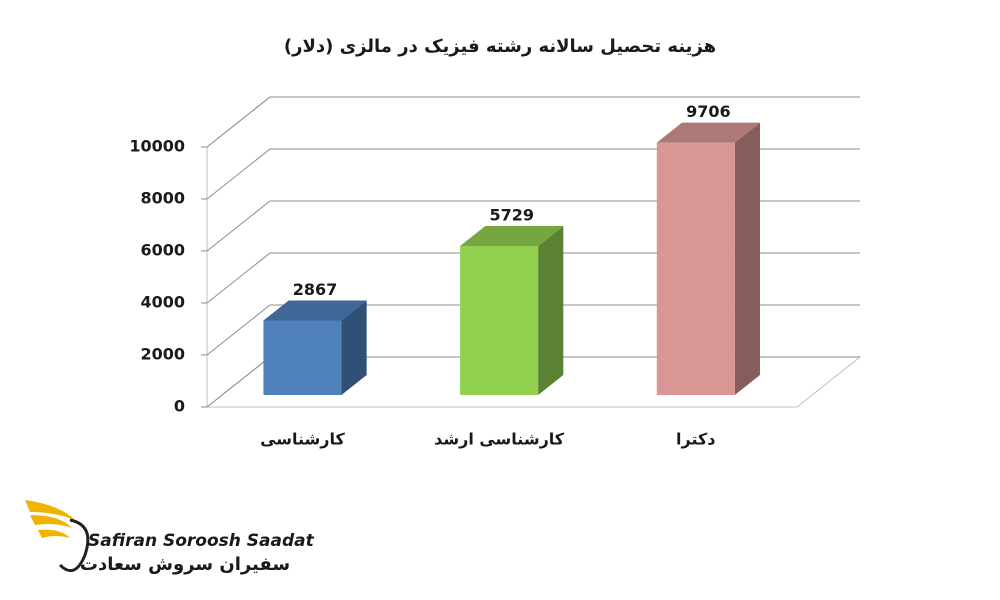  Describe the element at coordinates (74, 545) in the screenshot. I see `logo-bird` at that location.